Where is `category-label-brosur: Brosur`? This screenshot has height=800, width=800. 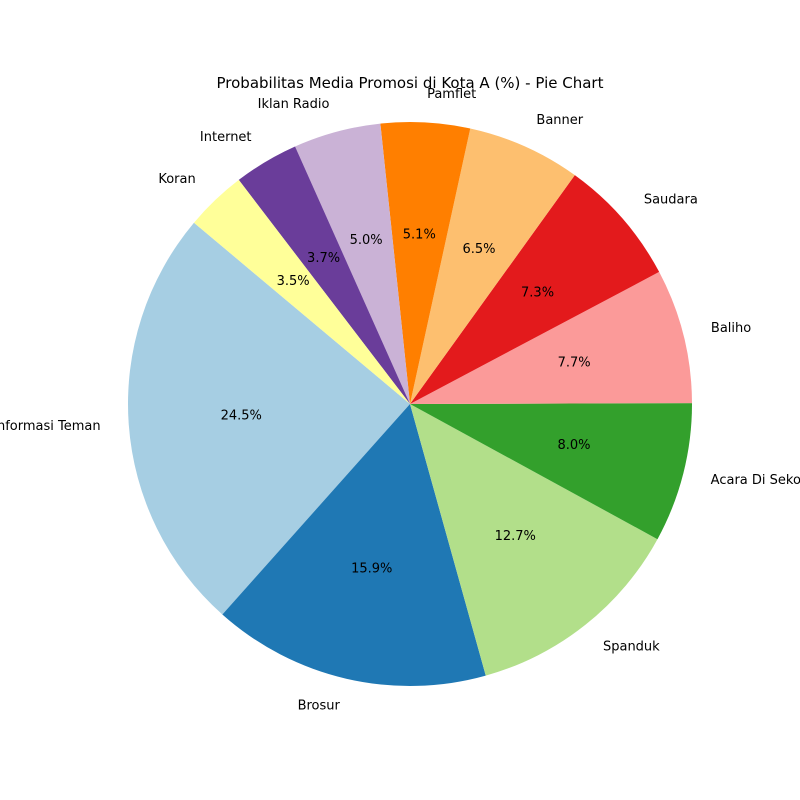
category-label-brosur: Brosur is located at coordinates (319, 706).